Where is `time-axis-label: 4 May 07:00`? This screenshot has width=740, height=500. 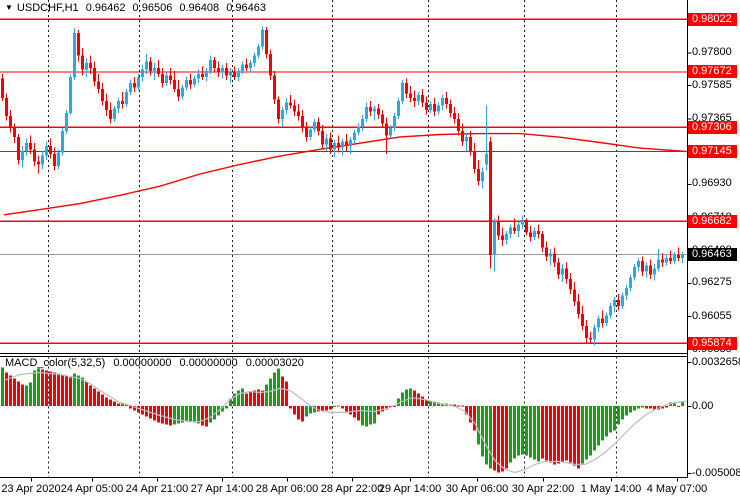 time-axis-label: 4 May 07:00 is located at coordinates (677, 489).